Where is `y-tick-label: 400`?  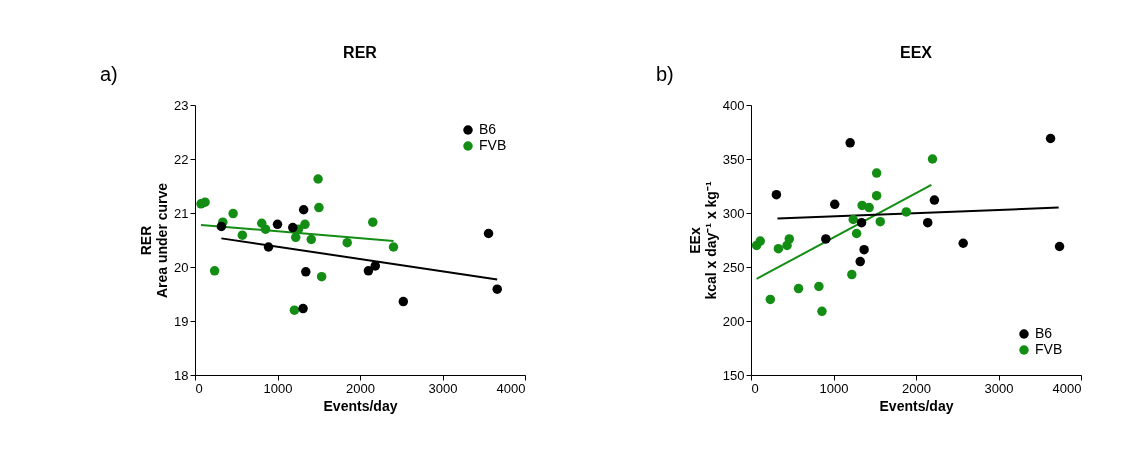
y-tick-label: 400 is located at coordinates (733, 105).